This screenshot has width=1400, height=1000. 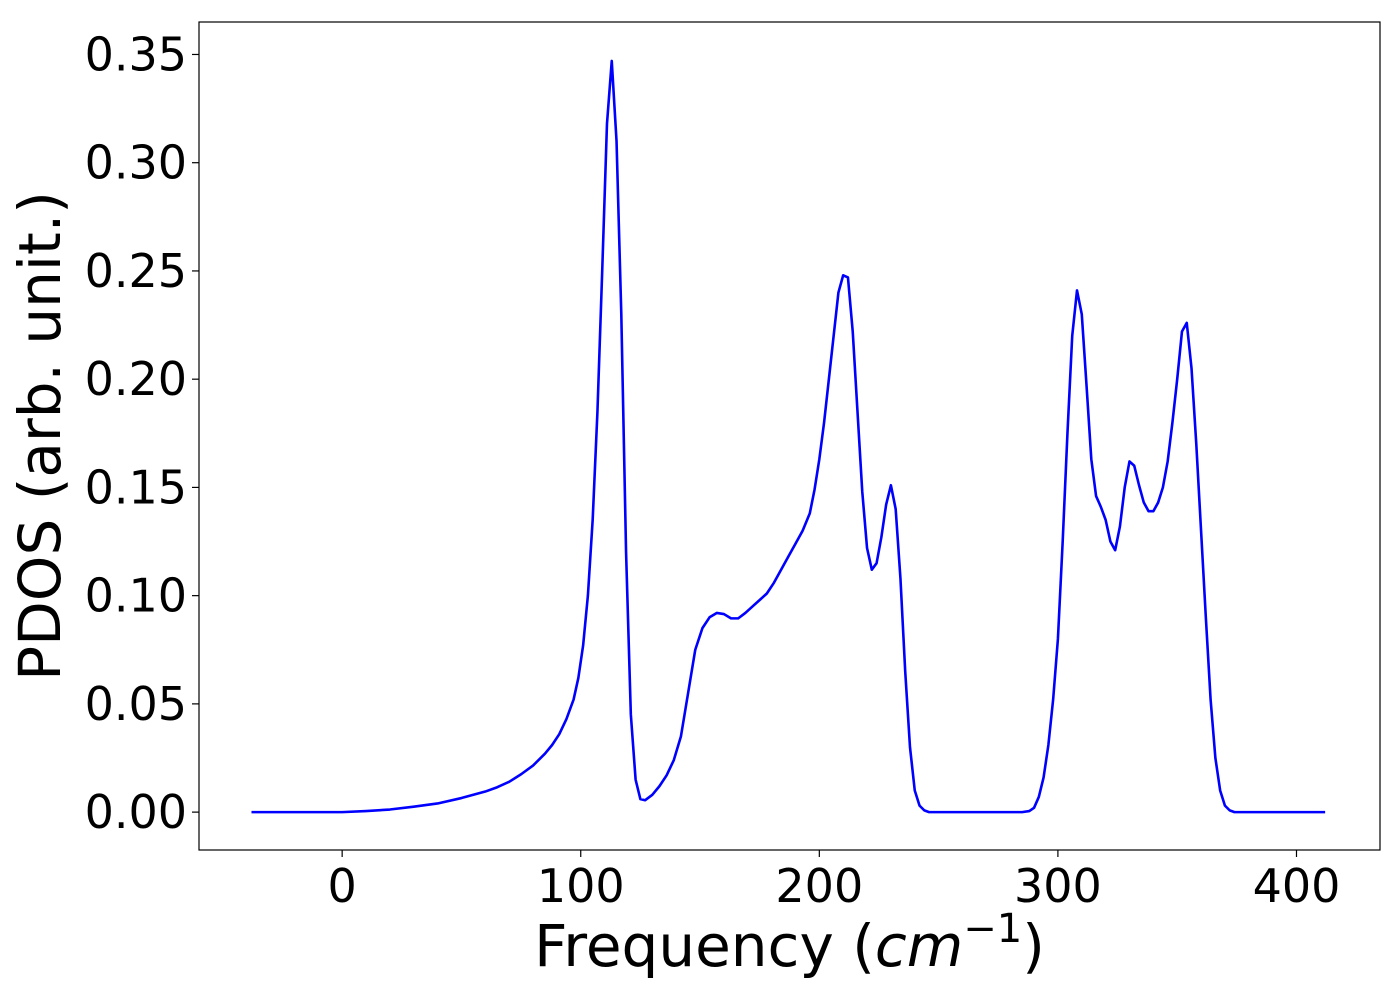 What do you see at coordinates (142, 433) in the screenshot?
I see `y-axis: 0.00 0.05 0.10 0.15 0.20 0.25 0.30 0.35` at bounding box center [142, 433].